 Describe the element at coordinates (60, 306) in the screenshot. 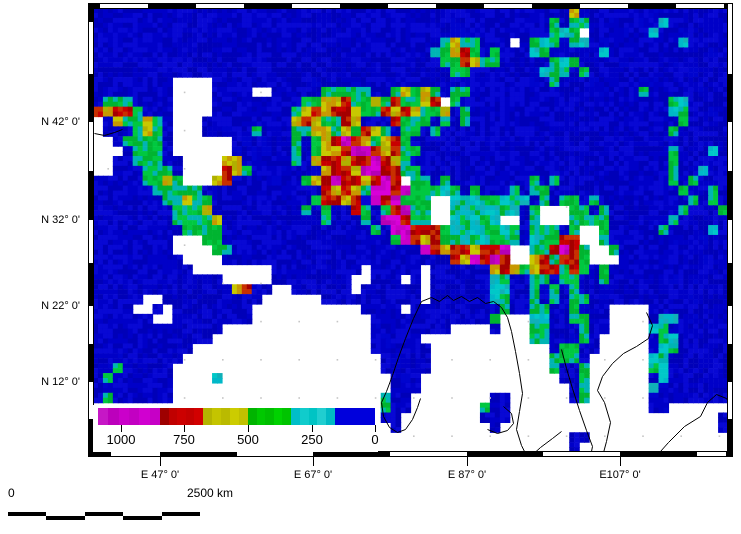

I see `lat-axis-label: N 22° 0'` at that location.